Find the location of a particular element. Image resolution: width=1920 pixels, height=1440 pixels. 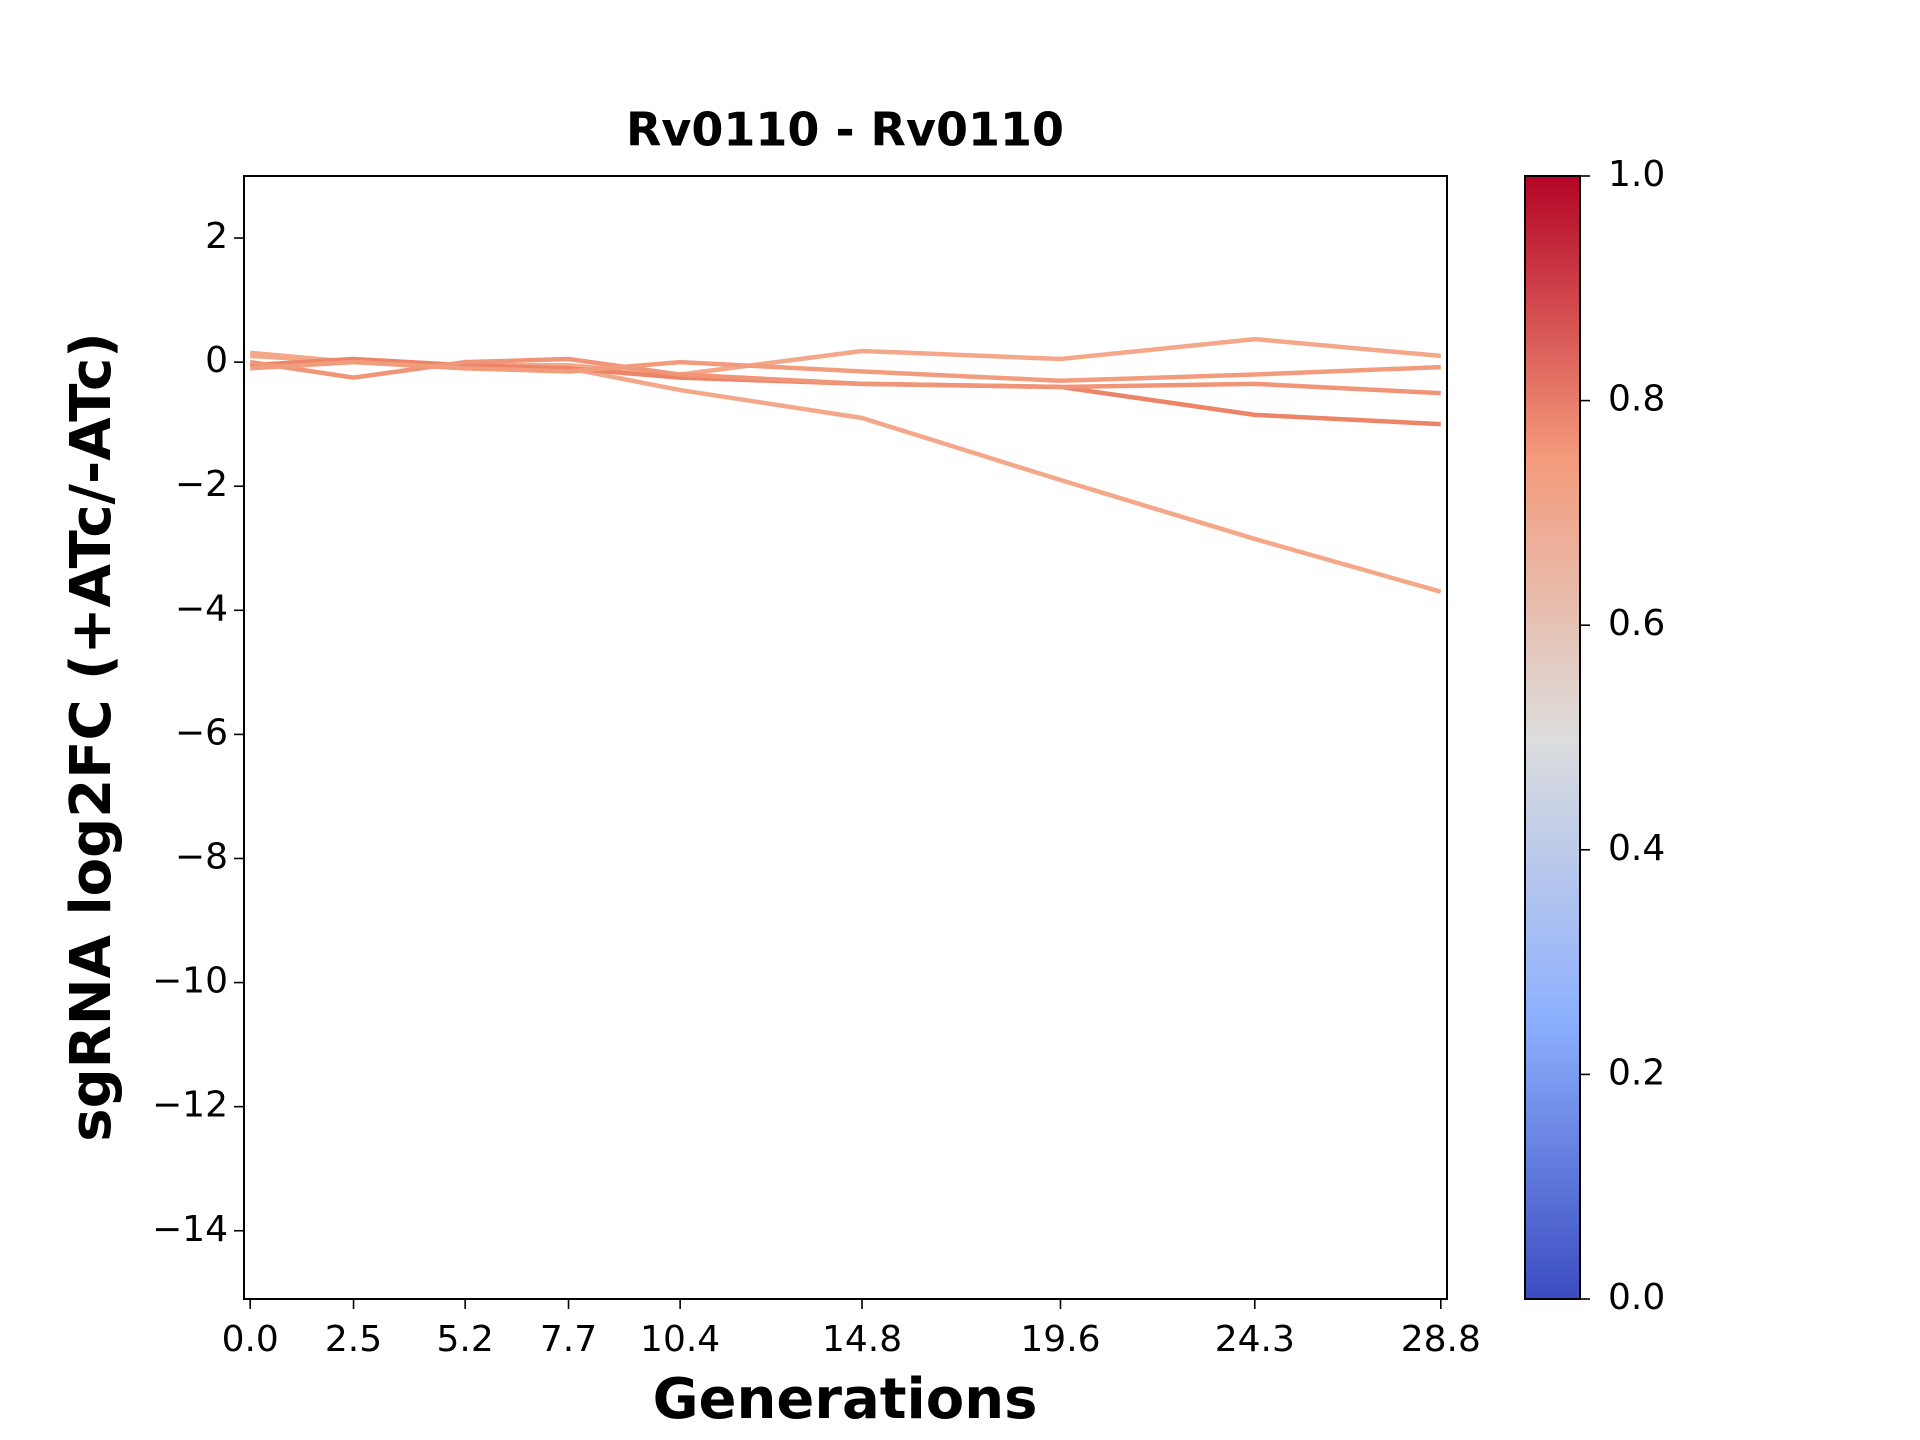

x-tick-label: 24.3 is located at coordinates (1255, 1339).